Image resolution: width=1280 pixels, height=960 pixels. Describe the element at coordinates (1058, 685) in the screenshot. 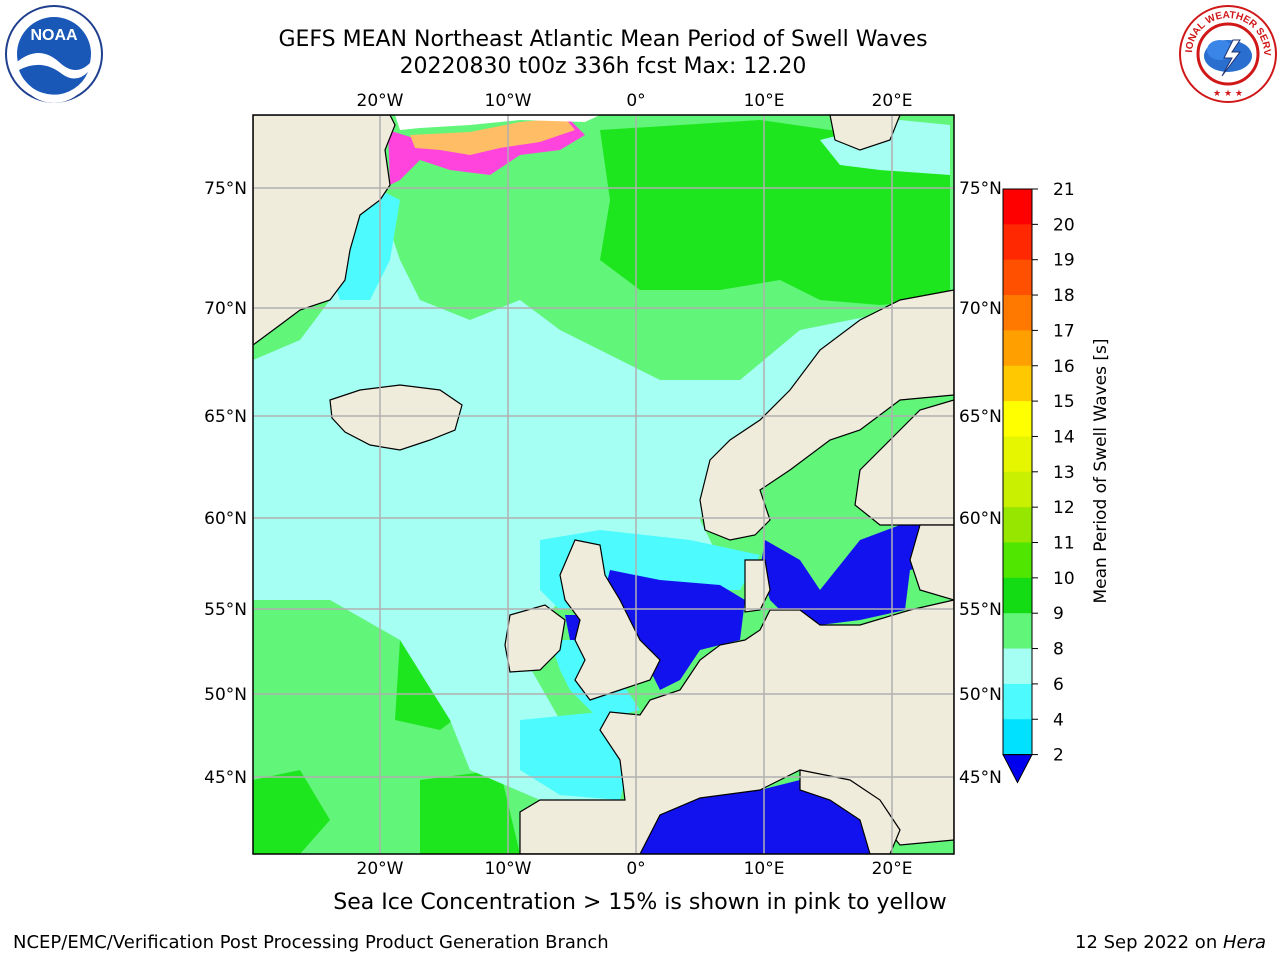

I see `colorbar-tick-label: 6` at that location.